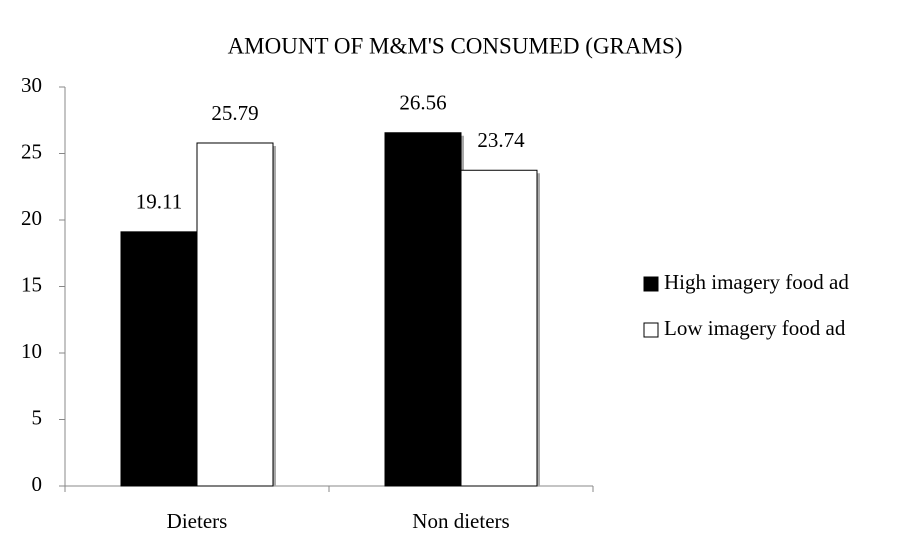 This screenshot has width=911, height=541. What do you see at coordinates (234, 113) in the screenshot?
I see `data-label: 25.79` at bounding box center [234, 113].